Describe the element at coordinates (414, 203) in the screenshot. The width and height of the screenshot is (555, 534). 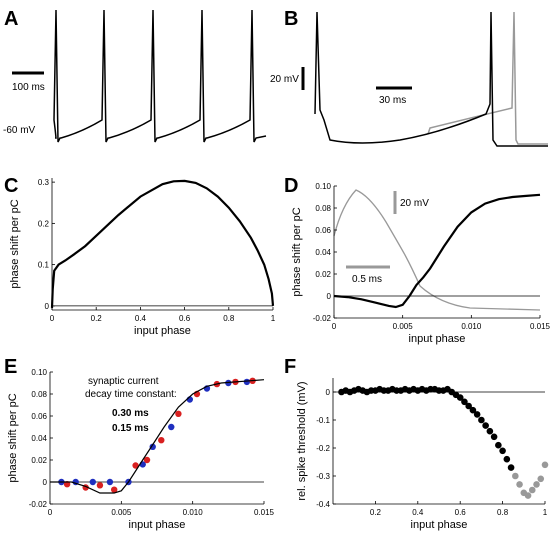
I see `inset-voltage-label-d: 20 mV` at that location.